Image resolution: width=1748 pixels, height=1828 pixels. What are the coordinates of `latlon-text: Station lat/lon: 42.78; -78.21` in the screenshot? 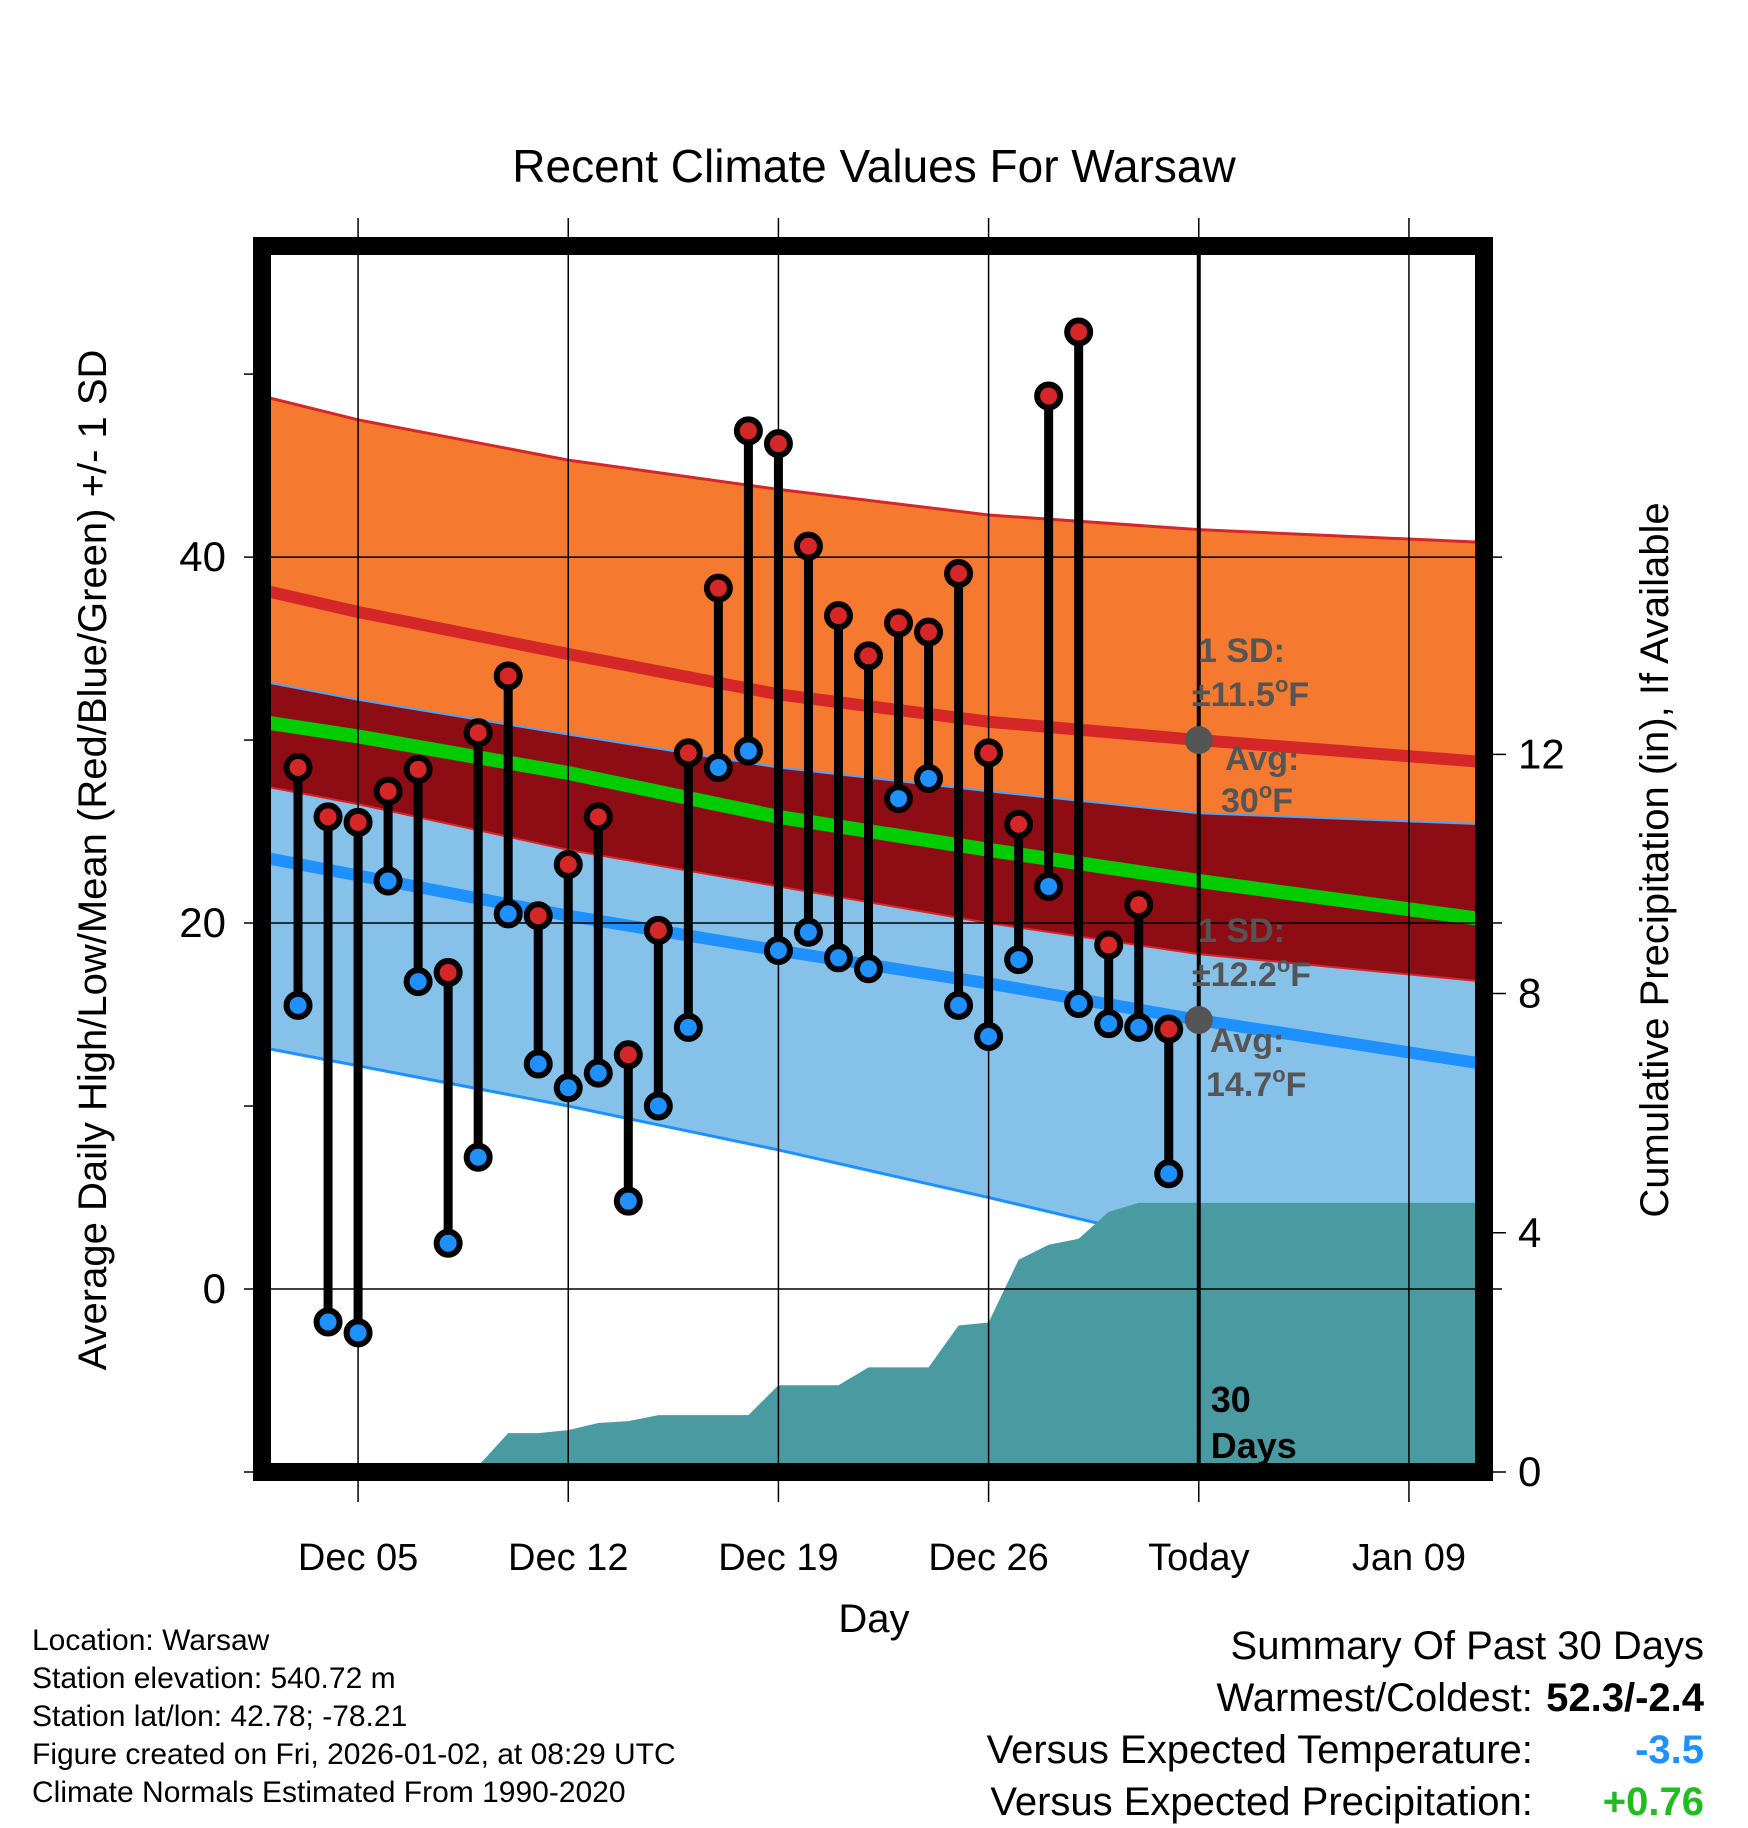 It's located at (220, 1716).